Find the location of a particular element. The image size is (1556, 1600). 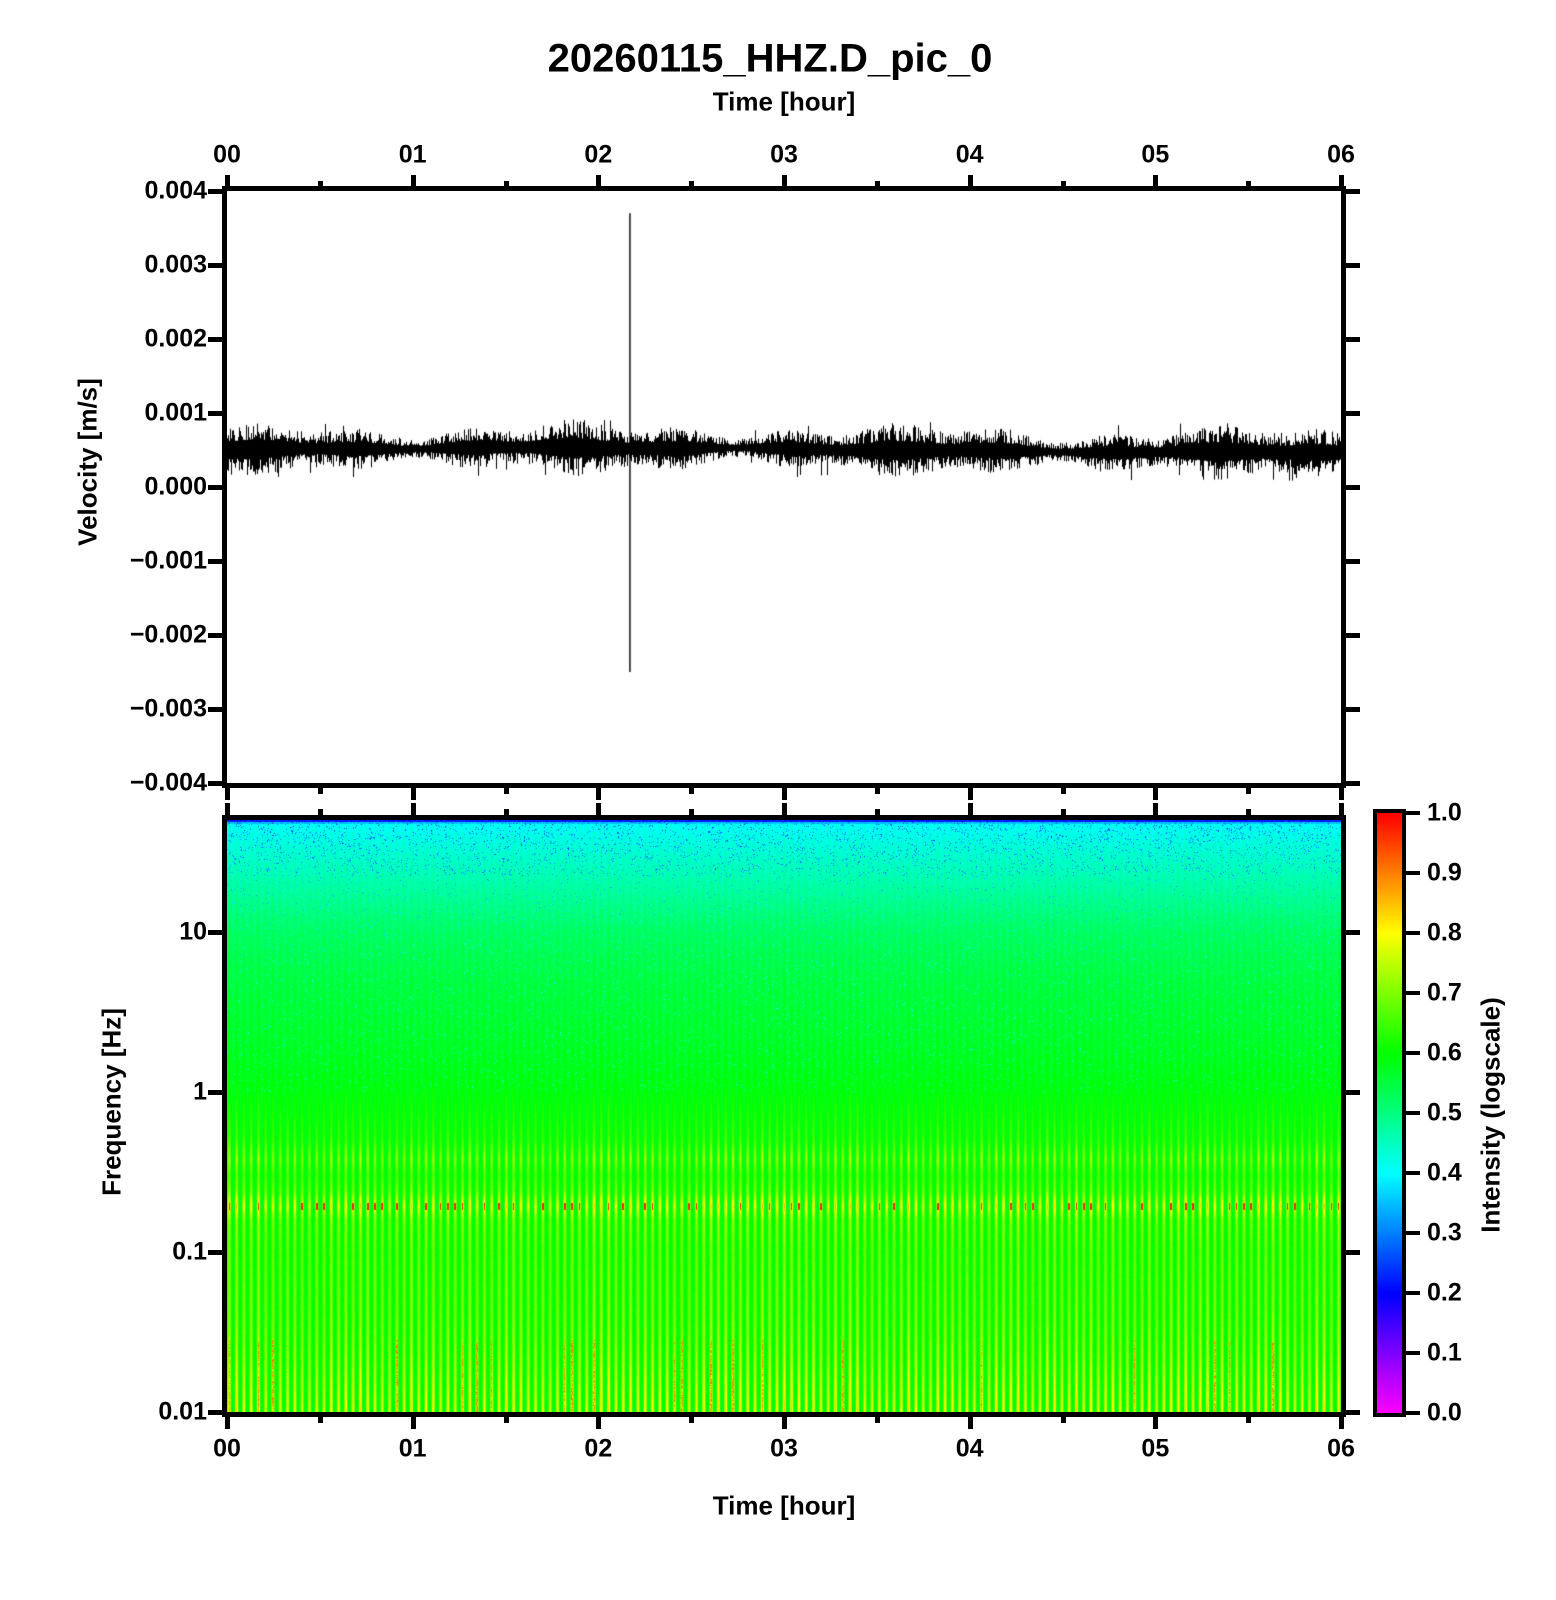

bottom-axis-title: Time [hour] is located at coordinates (784, 1505).